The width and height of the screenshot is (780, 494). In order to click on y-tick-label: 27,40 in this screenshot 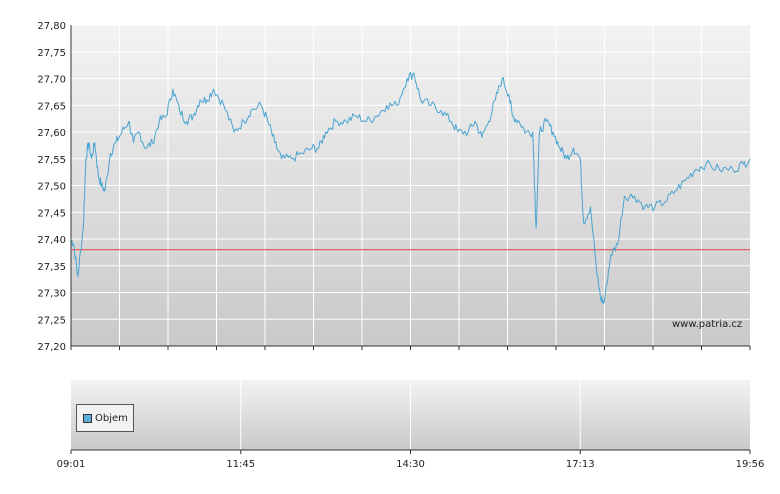, I will do `click(51, 240)`.